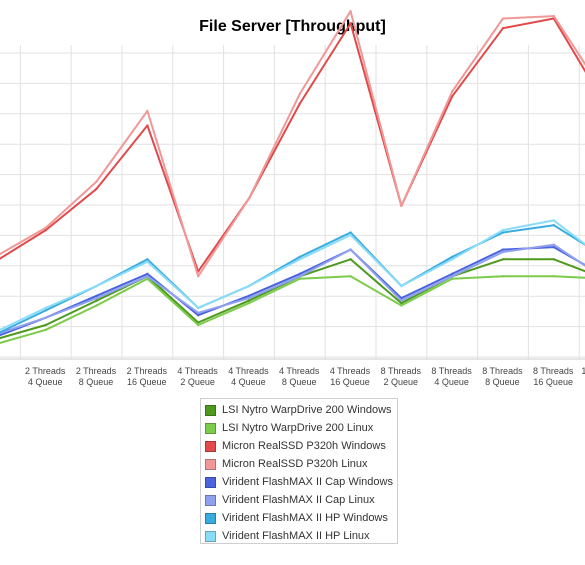 This screenshot has height=565, width=585. Describe the element at coordinates (299, 410) in the screenshot. I see `legend-item: LSI Nytro WarpDrive 200 Windows` at that location.